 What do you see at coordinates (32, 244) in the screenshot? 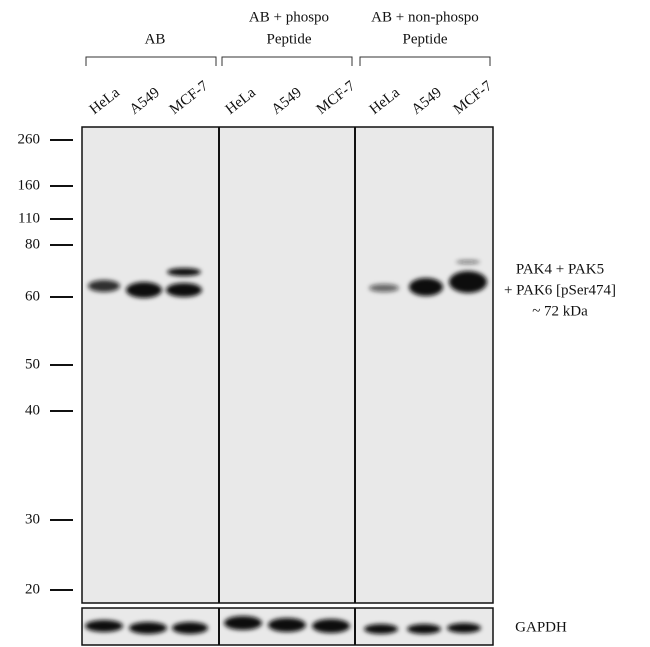
I see `marker-label: 80` at bounding box center [32, 244].